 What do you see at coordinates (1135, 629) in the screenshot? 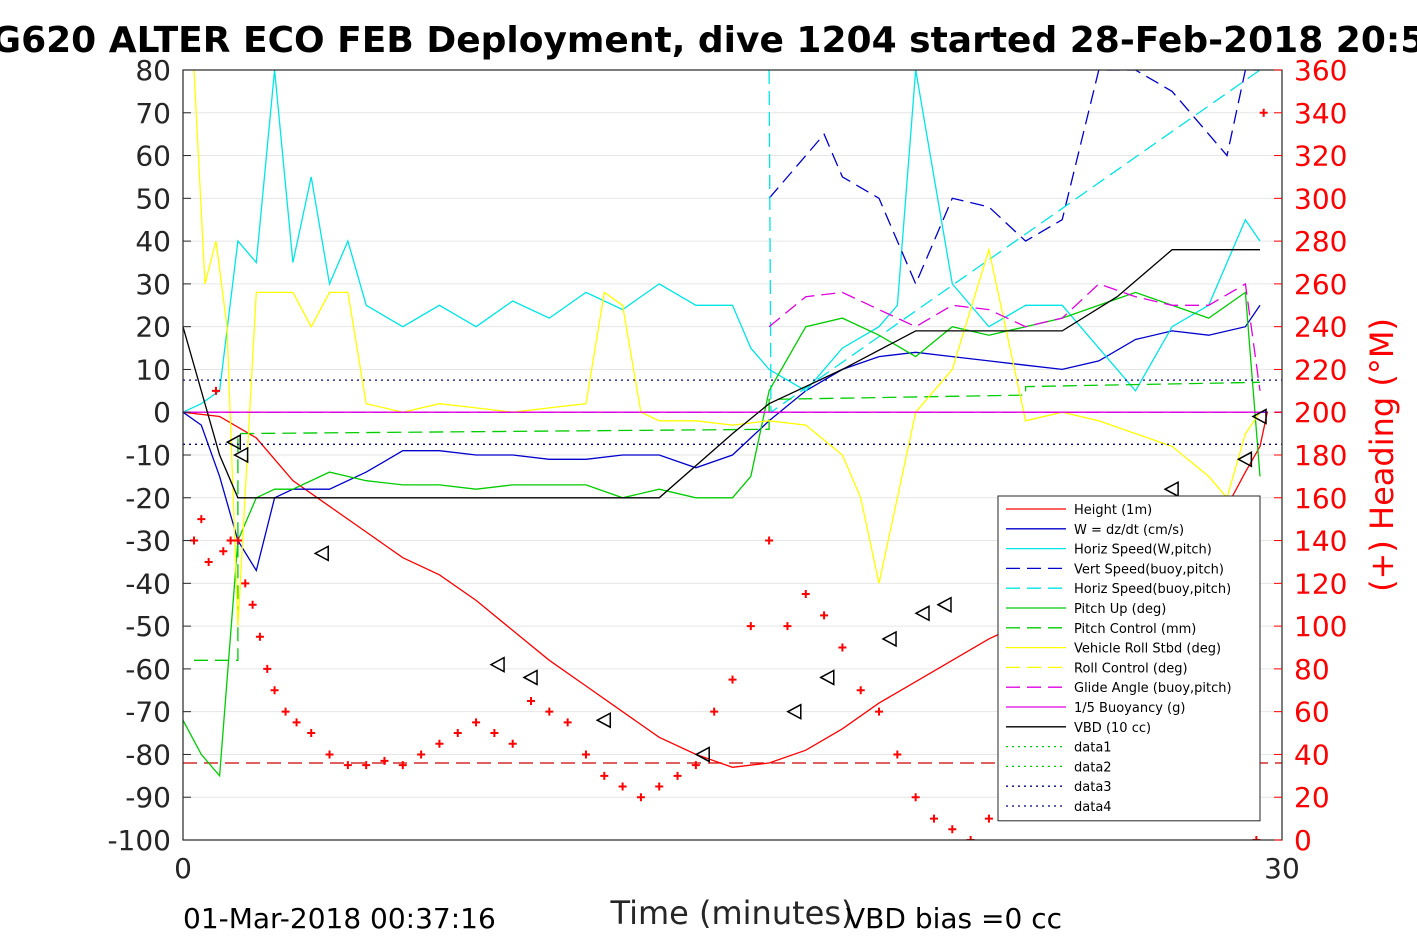
I see `legend-label: Pitch Control (mm)` at bounding box center [1135, 629].